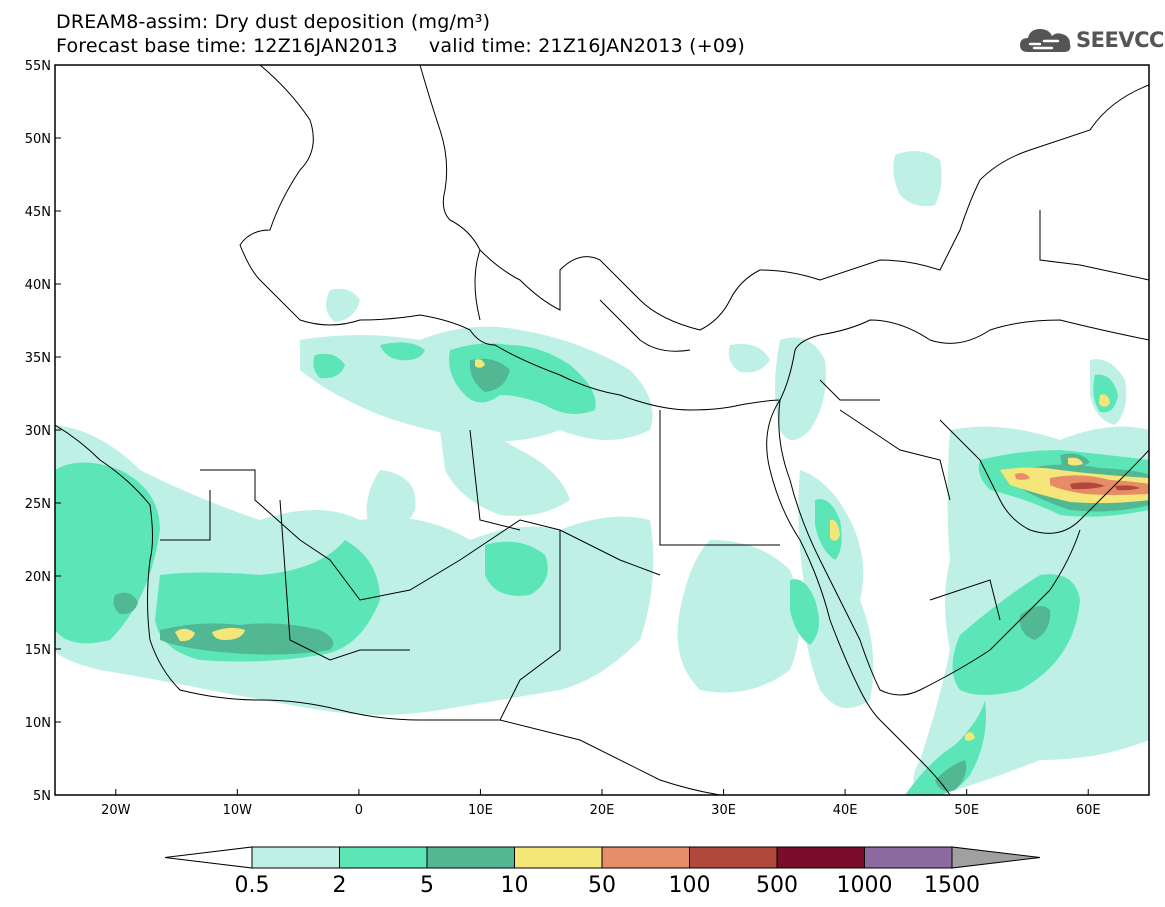 This screenshot has height=907, width=1165. What do you see at coordinates (38, 285) in the screenshot?
I see `lat-tick-label: 40N` at bounding box center [38, 285].